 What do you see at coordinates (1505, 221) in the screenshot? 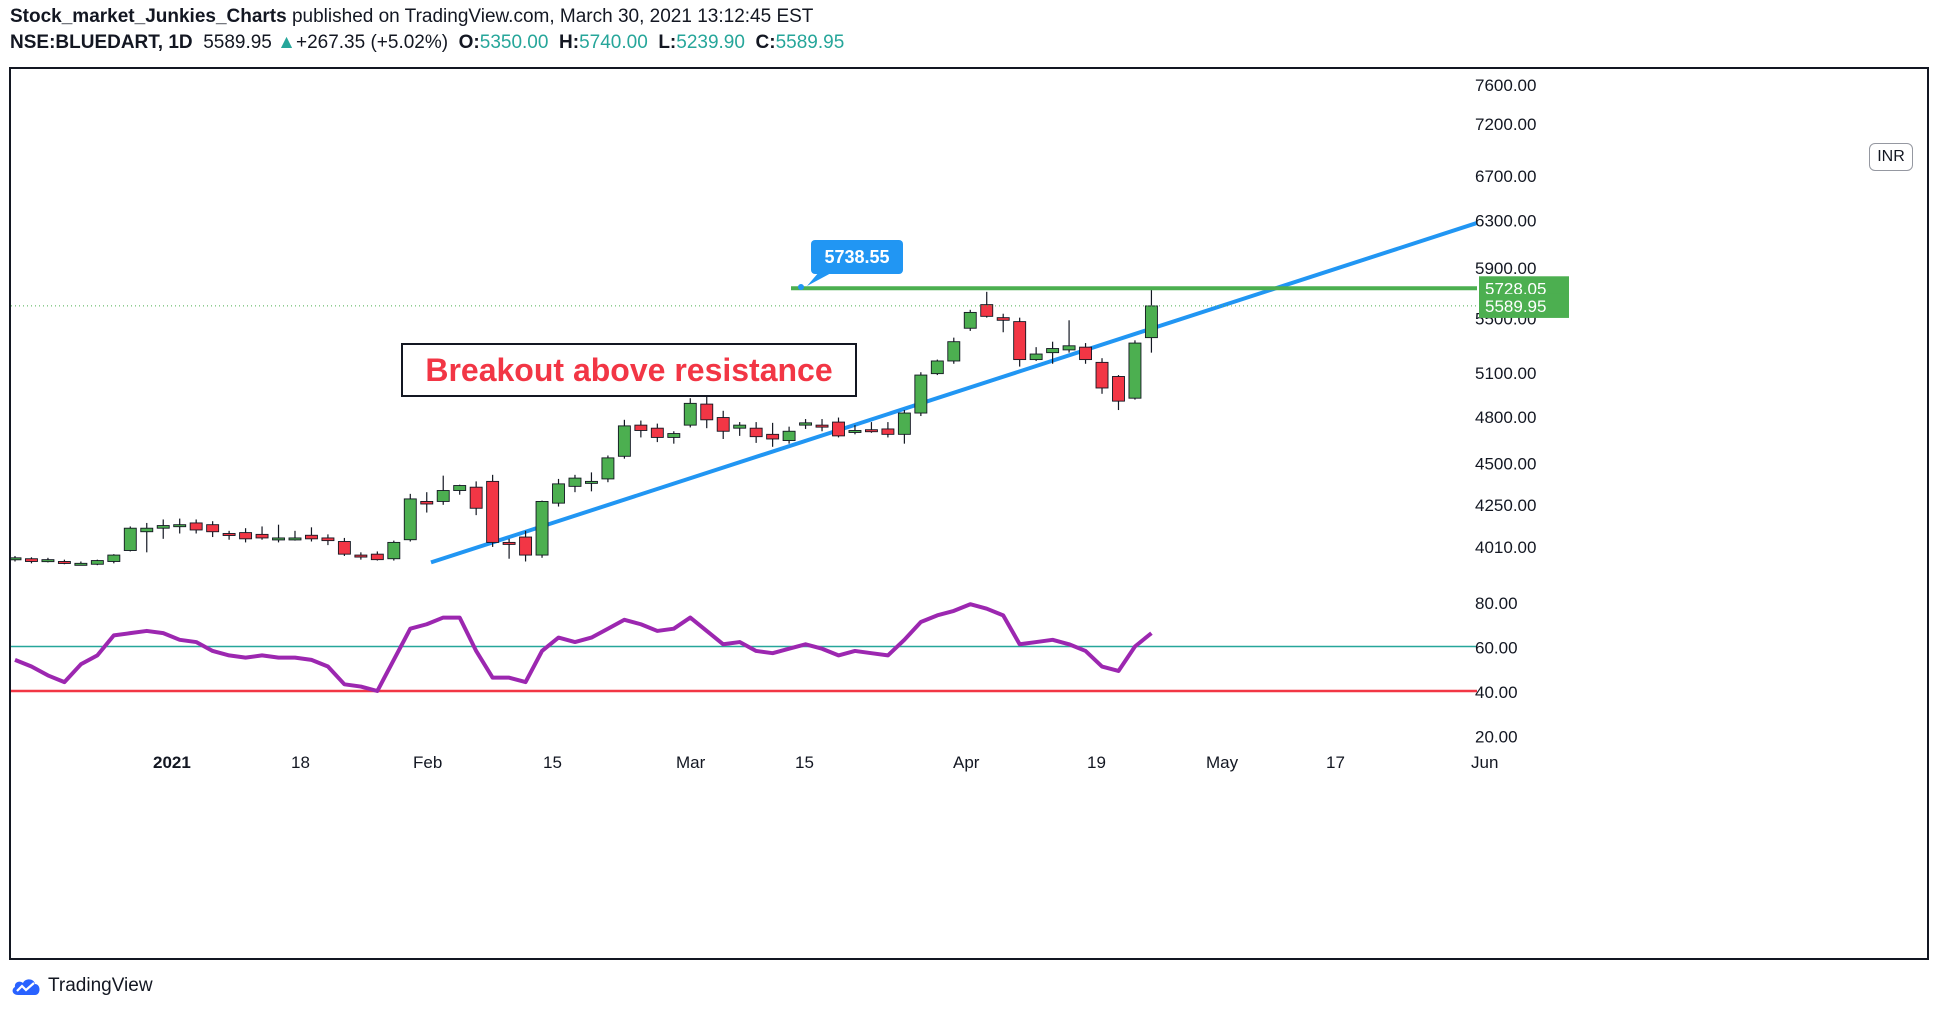
I see `price-tick-label: 6300.00` at bounding box center [1505, 221].